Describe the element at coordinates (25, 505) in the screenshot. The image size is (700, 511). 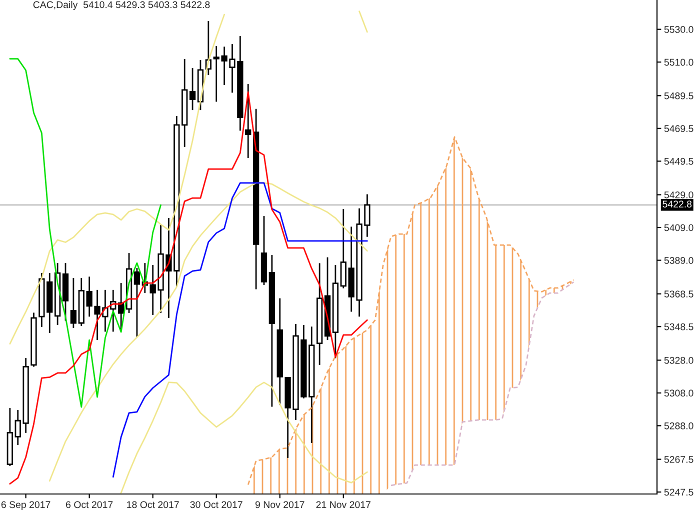
I see `x-tick-label: 6 Sep 2017` at that location.